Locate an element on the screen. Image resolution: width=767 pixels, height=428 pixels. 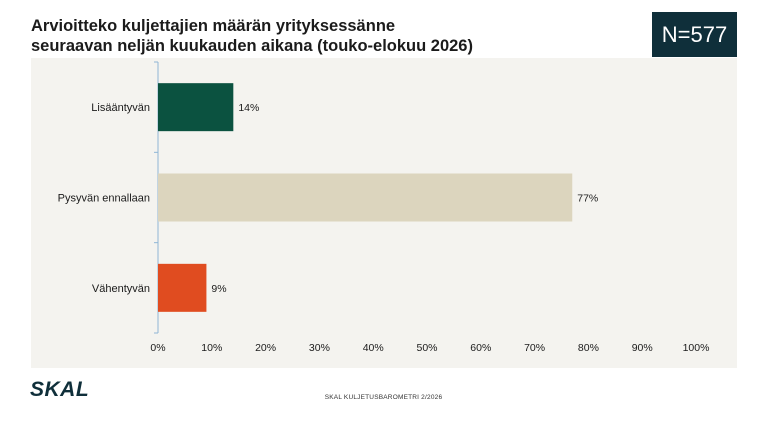
skal-logo: SKAL is located at coordinates (60, 389).